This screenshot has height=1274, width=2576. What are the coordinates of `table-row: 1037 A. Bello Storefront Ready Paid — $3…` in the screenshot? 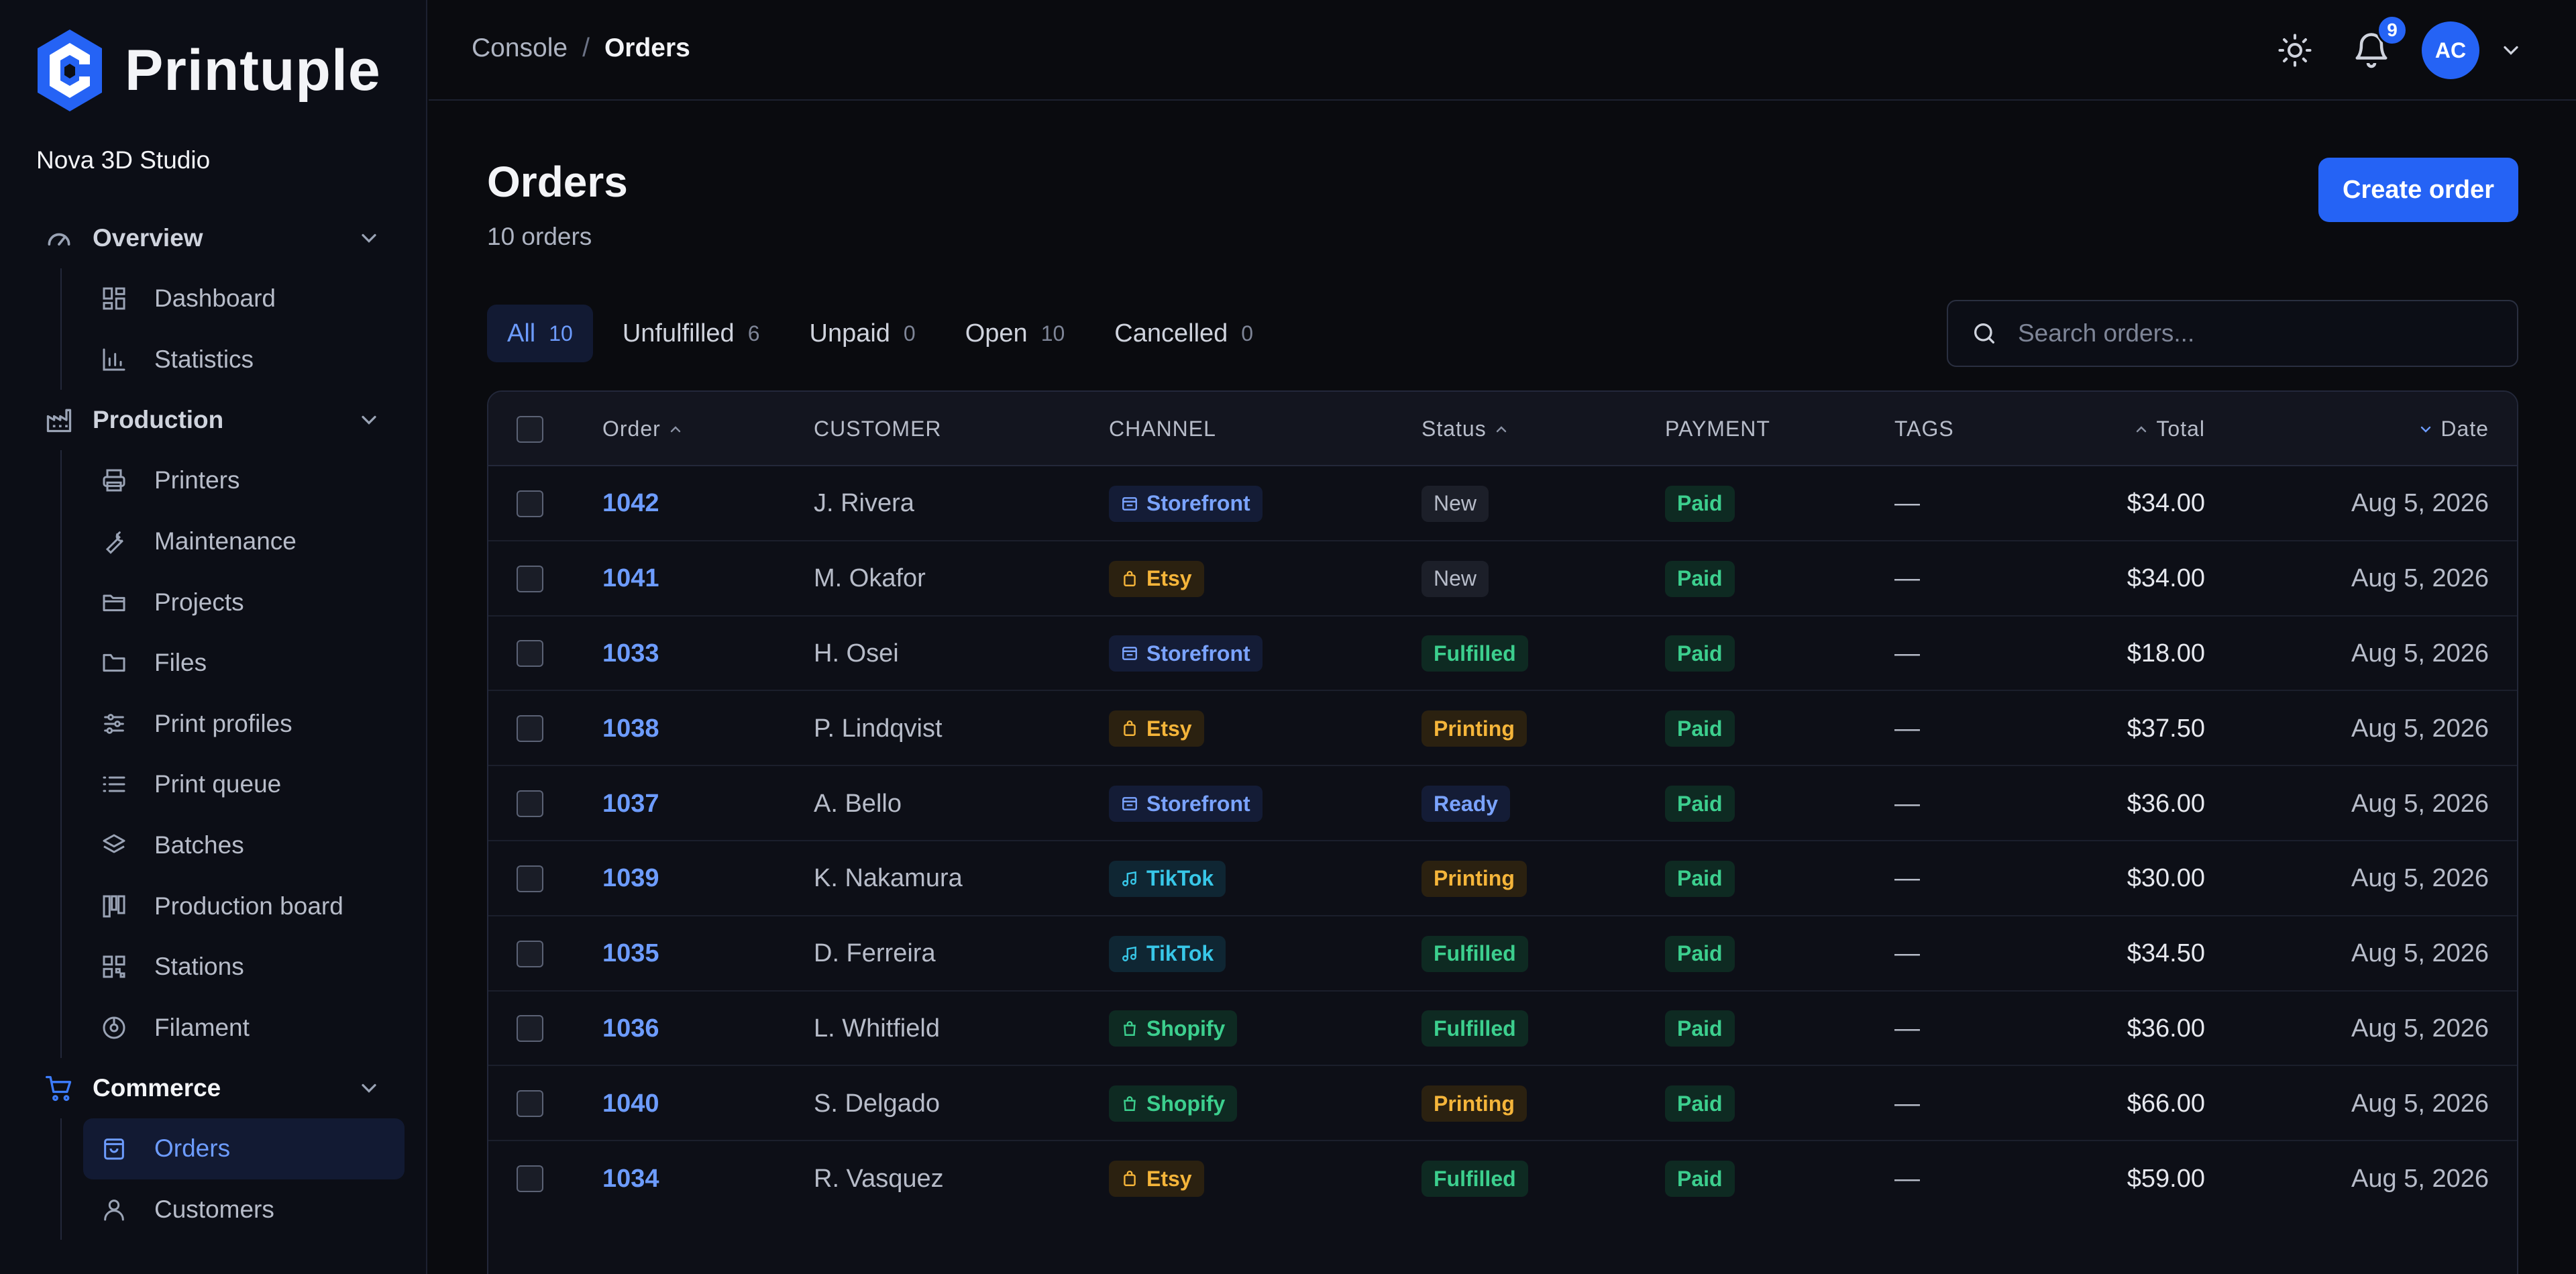 It's located at (1502, 803).